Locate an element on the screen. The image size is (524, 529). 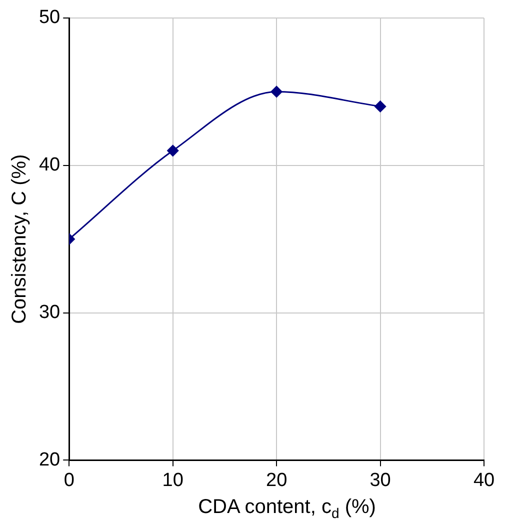
y-tick-label: 50 is located at coordinates (49, 17).